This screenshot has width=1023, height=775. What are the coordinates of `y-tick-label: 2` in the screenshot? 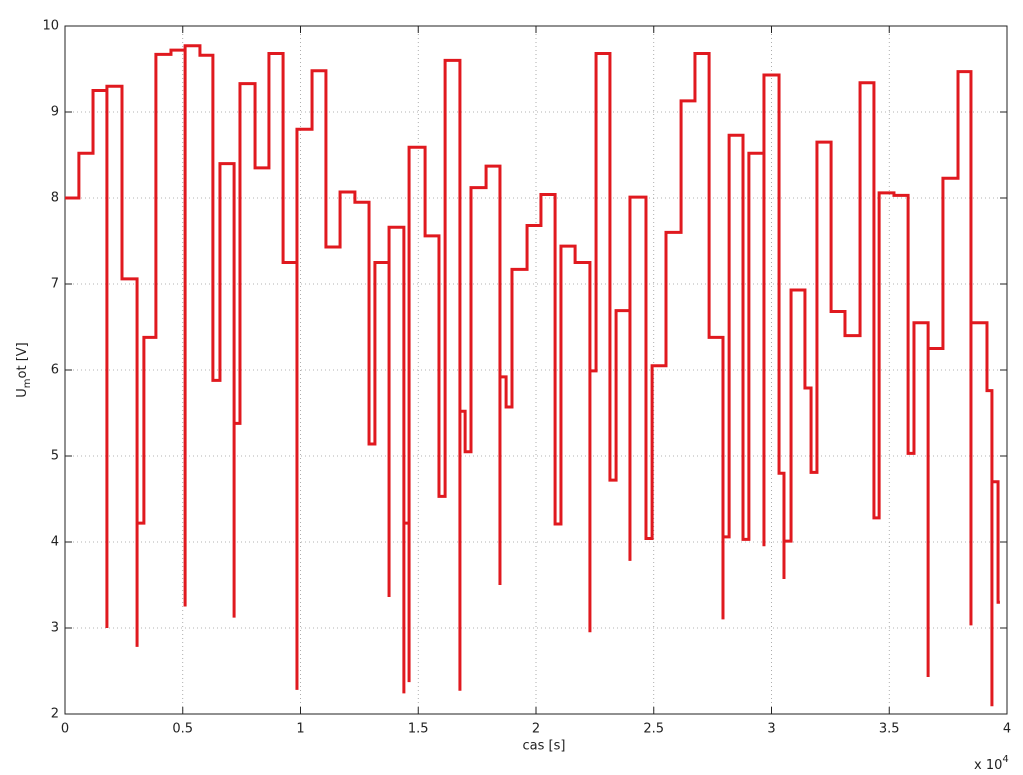 It's located at (55, 714).